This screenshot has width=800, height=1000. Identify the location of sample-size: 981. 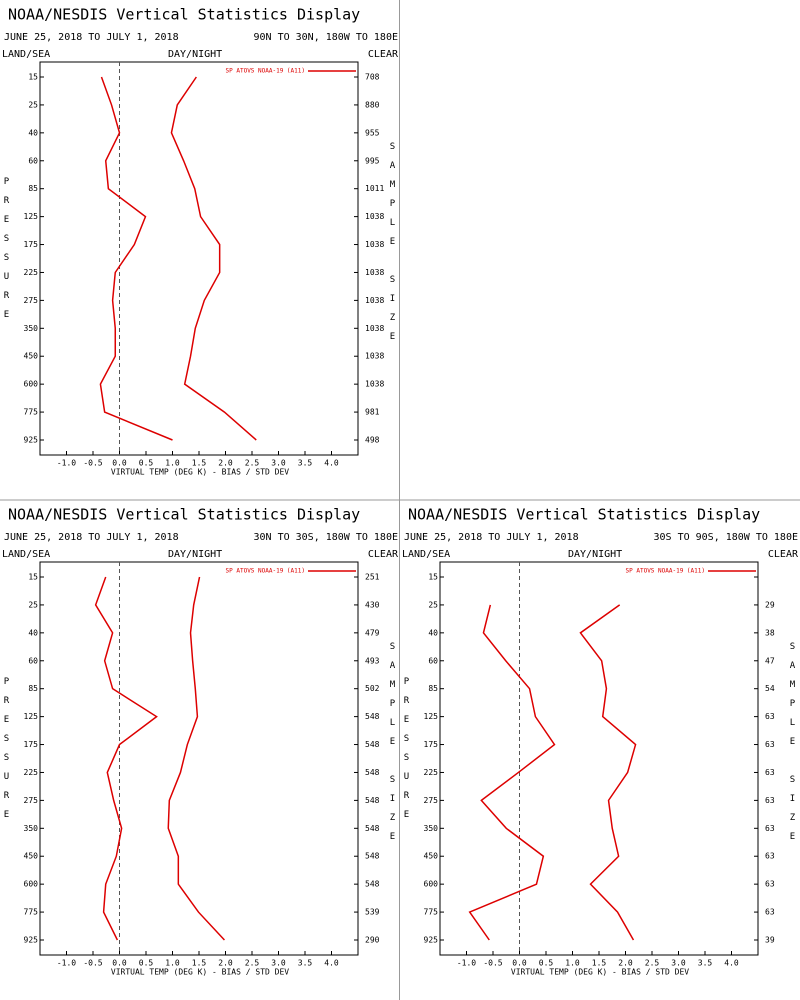
(372, 412).